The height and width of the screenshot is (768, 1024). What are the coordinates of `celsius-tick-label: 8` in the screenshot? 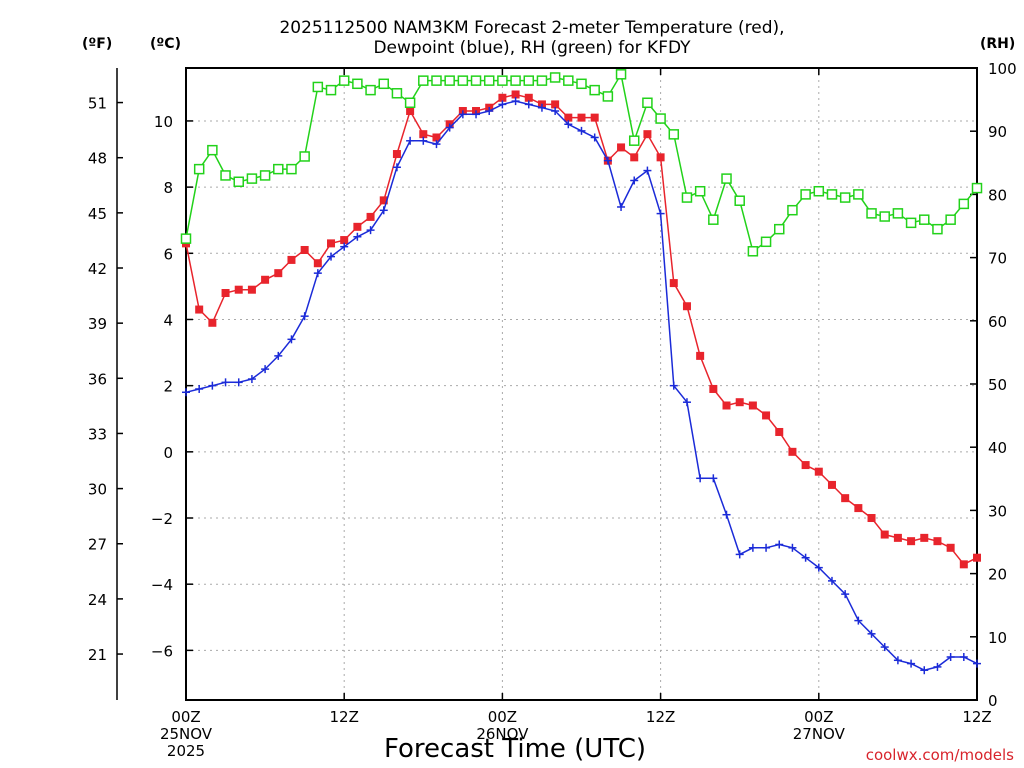 It's located at (168, 188).